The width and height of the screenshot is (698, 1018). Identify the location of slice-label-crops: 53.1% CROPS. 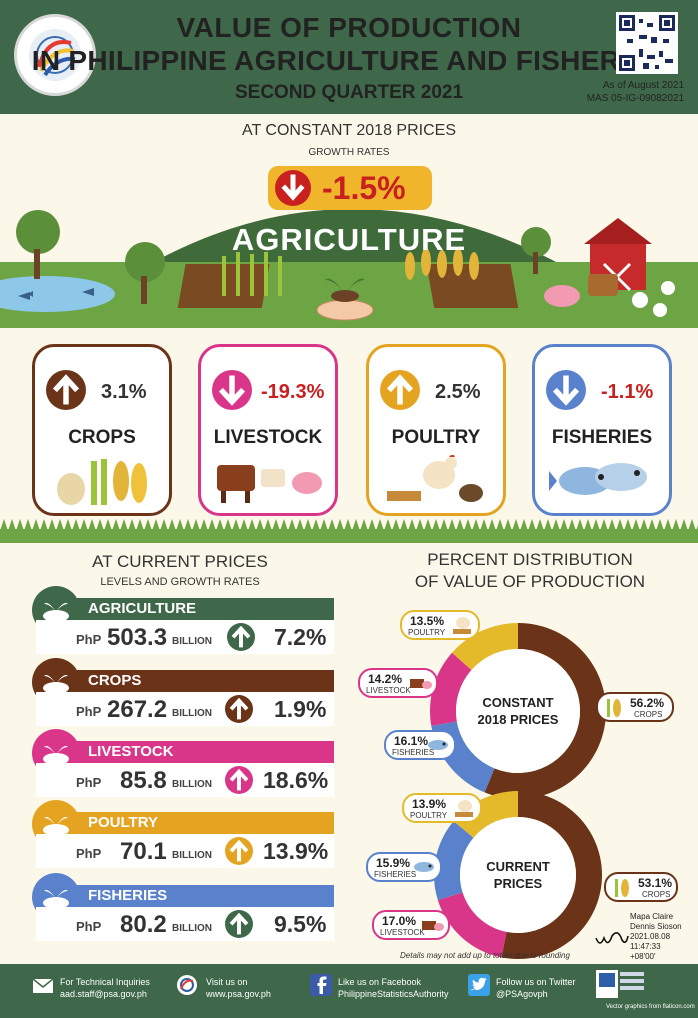
(641, 887).